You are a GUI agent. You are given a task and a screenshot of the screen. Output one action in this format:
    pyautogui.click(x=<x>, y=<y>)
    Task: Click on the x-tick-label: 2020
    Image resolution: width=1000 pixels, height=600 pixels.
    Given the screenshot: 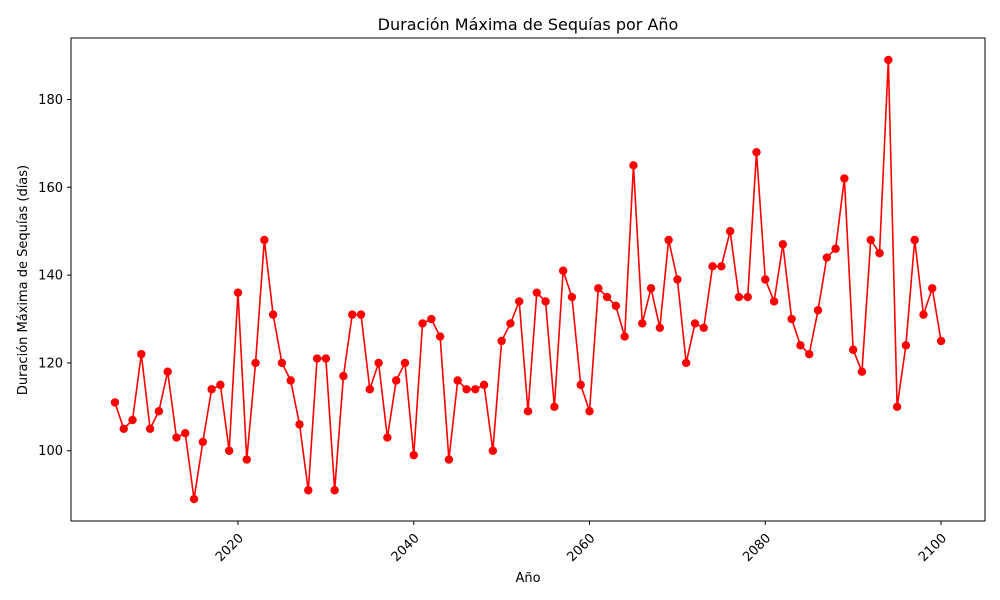 What is the action you would take?
    pyautogui.click(x=230, y=548)
    